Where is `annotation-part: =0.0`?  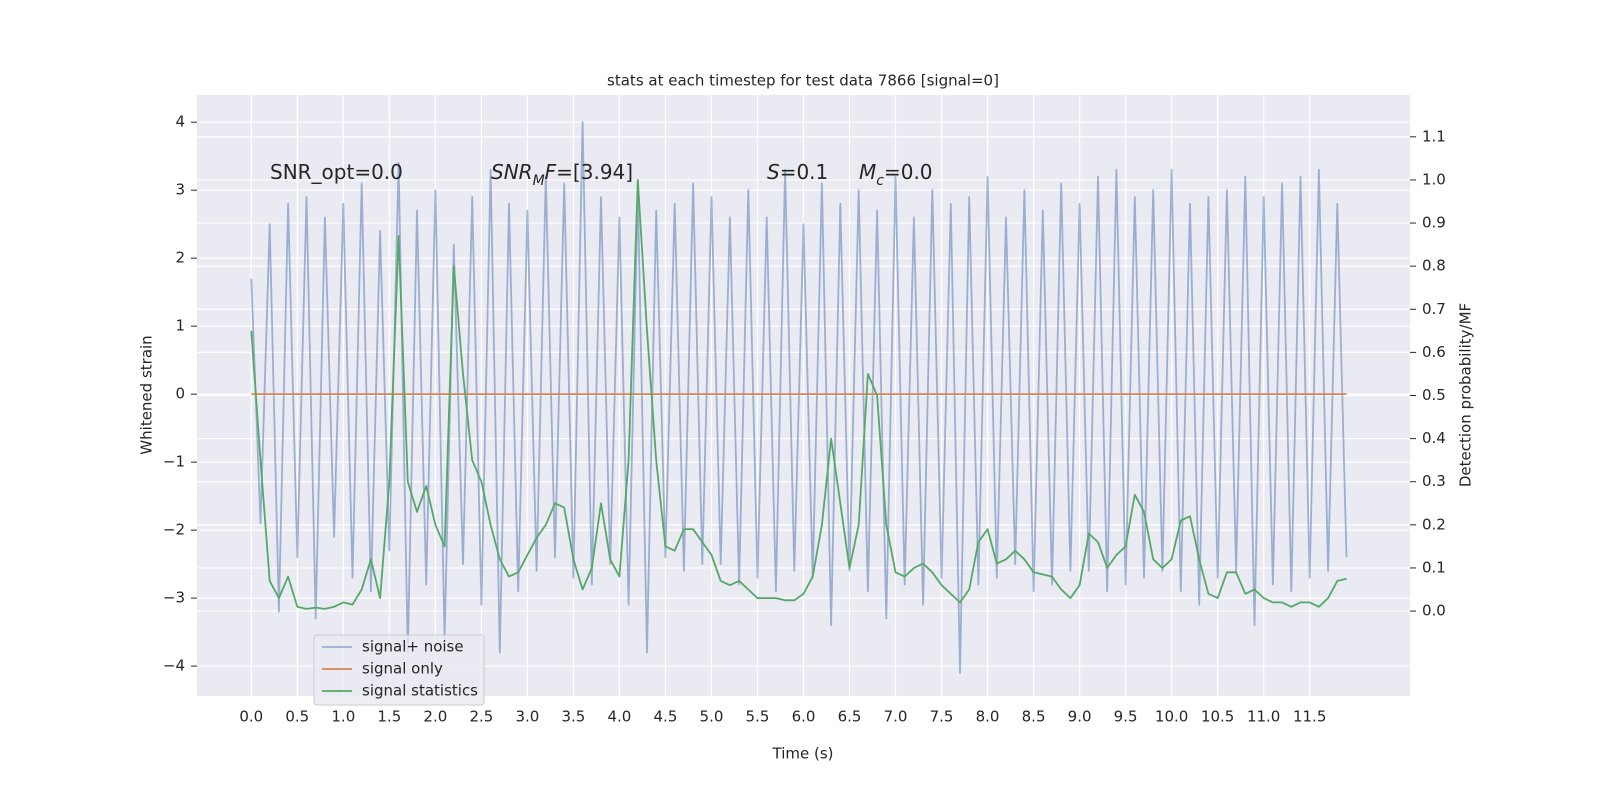
annotation-part: =0.0 is located at coordinates (908, 172).